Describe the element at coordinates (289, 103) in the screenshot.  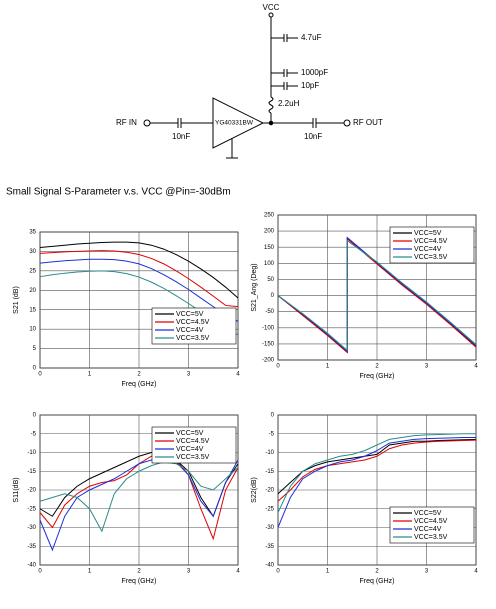
I see `inductor-label: 2.2uH` at that location.